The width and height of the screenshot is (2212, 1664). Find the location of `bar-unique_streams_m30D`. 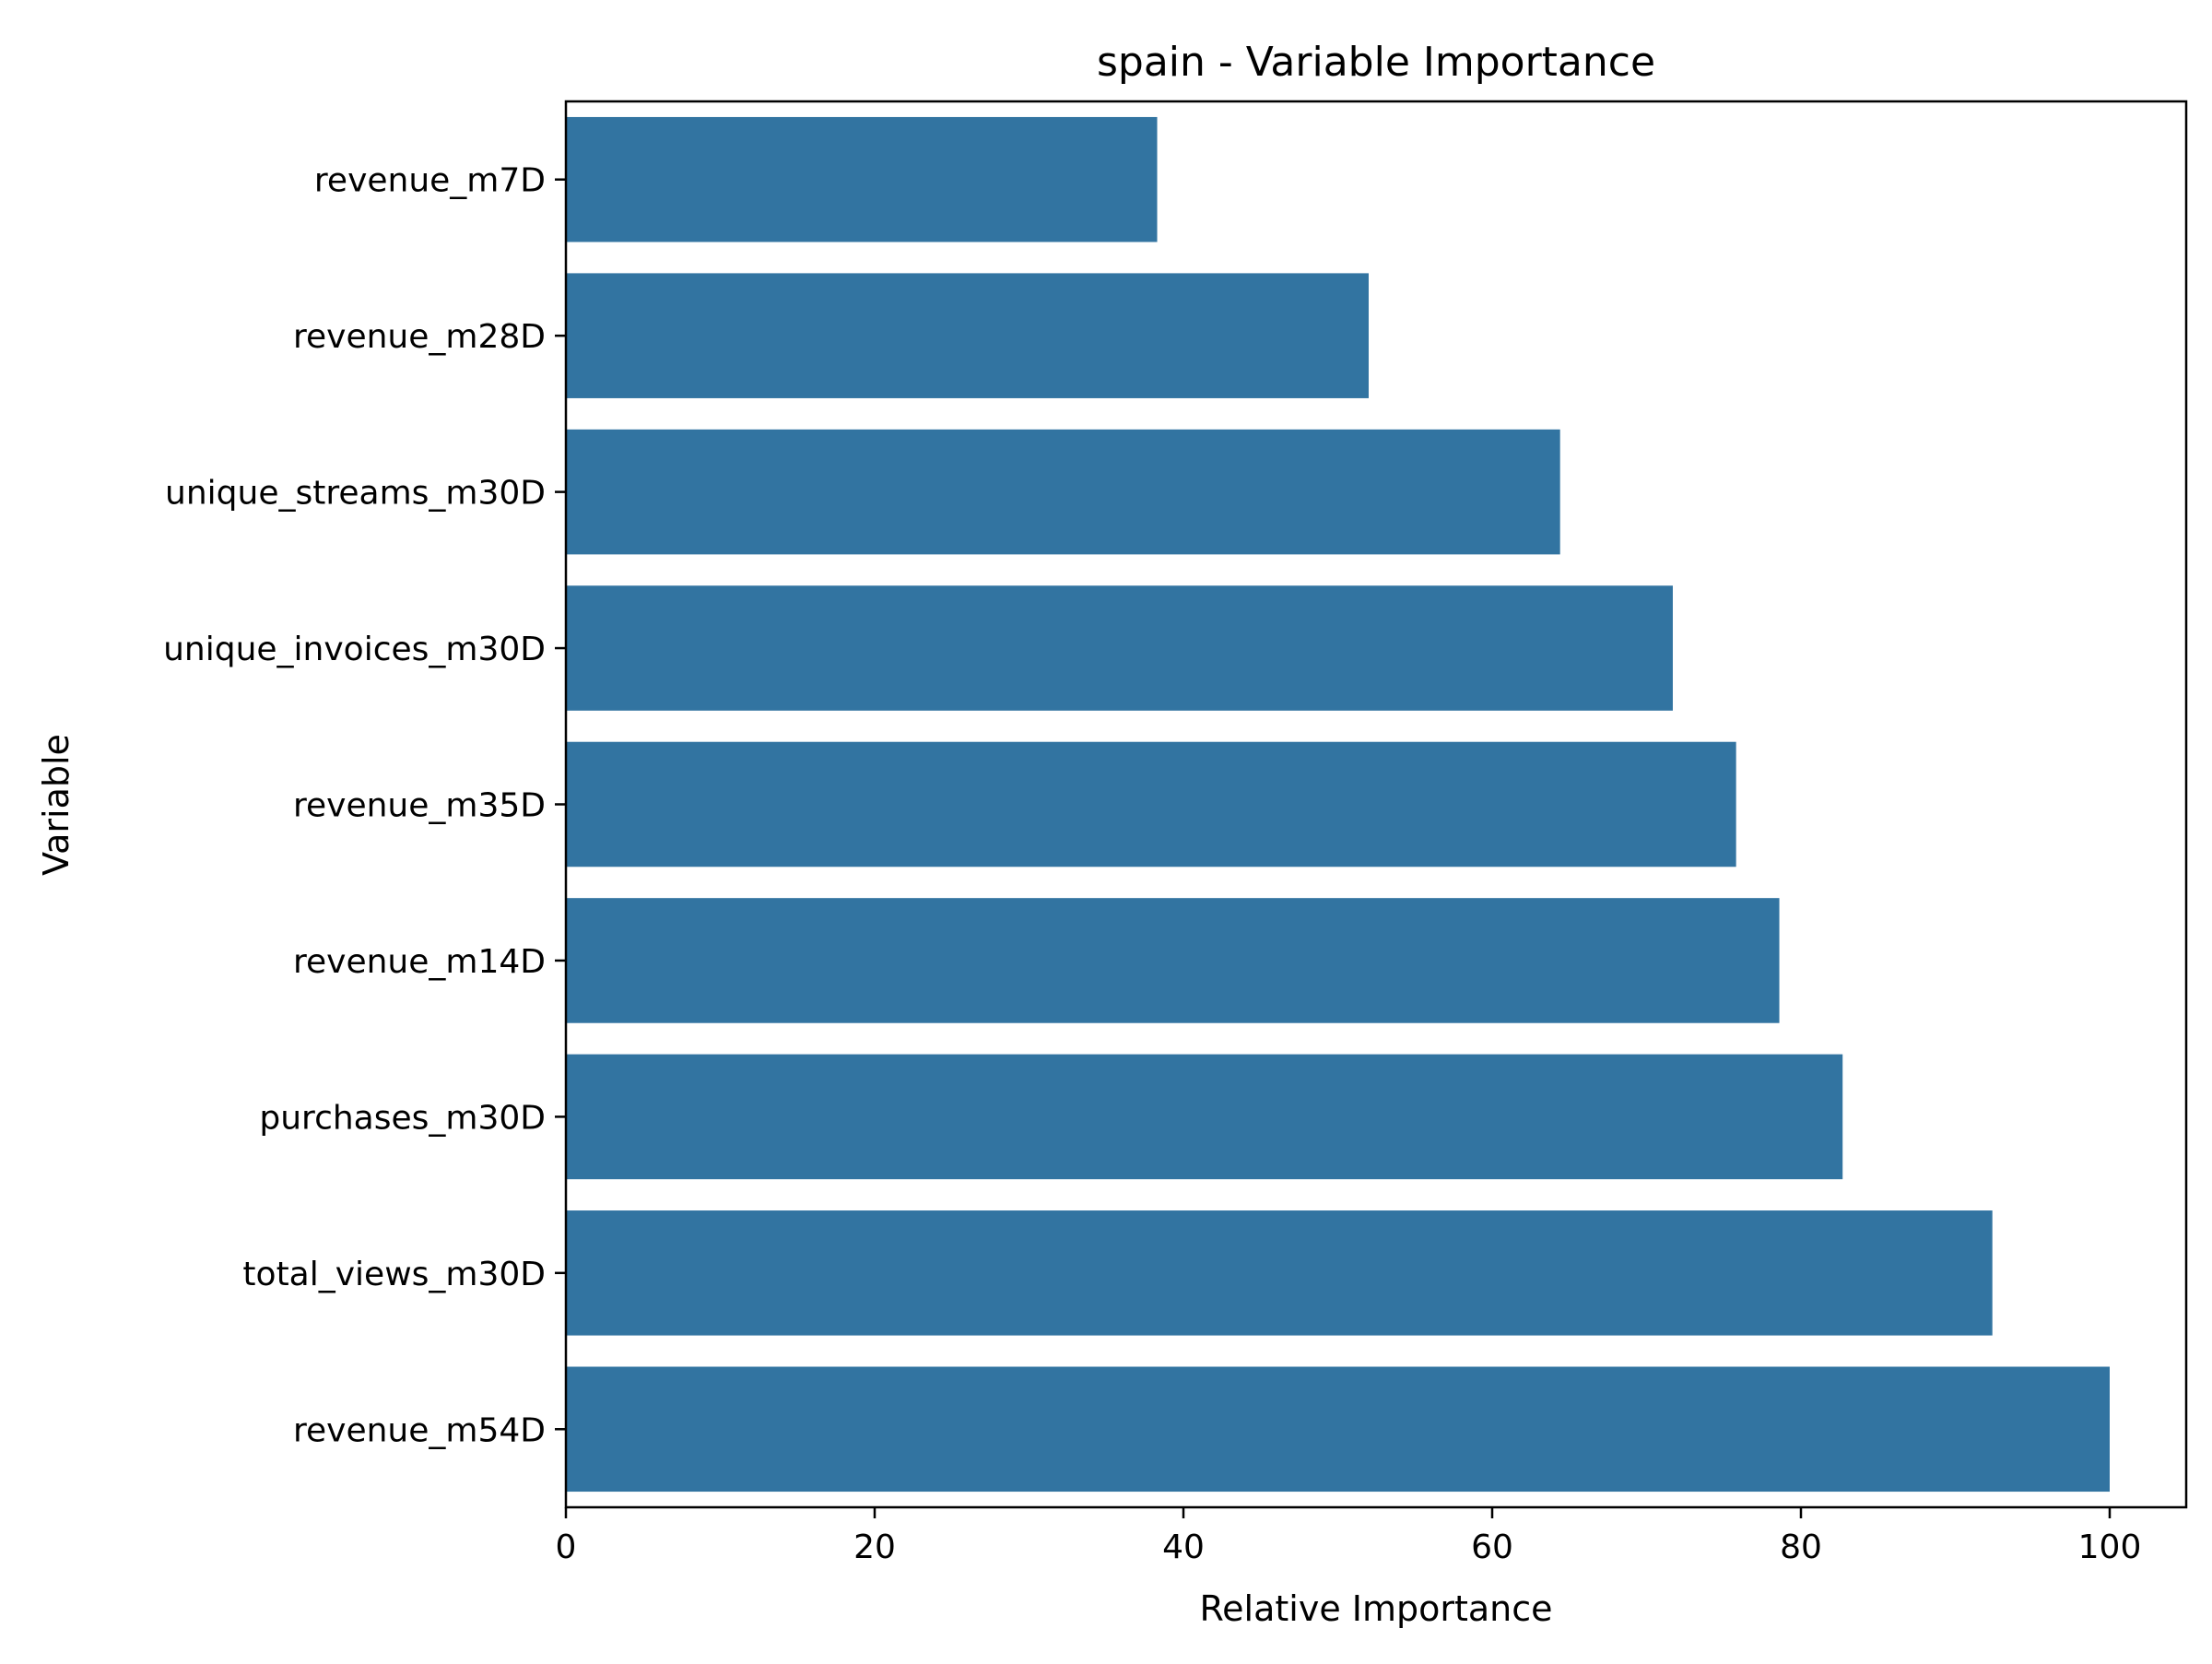

bar-unique_streams_m30D is located at coordinates (1063, 492).